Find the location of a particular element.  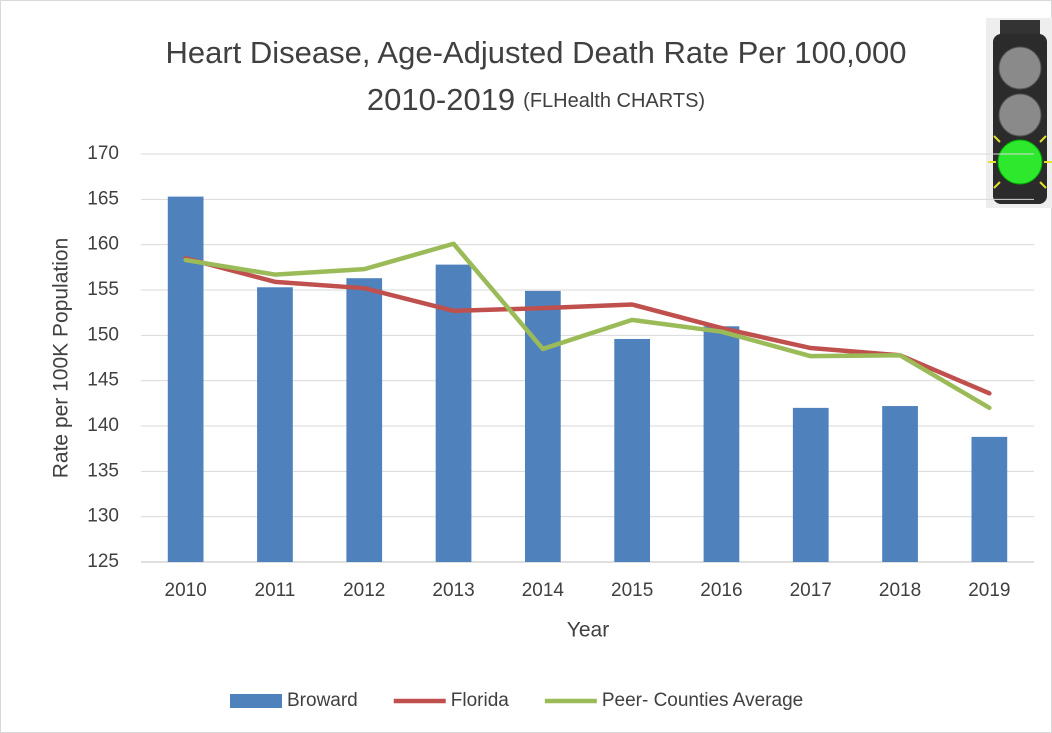

chart-subtitle: 2010-2019 (FLHealth CHARTS) is located at coordinates (536, 99).